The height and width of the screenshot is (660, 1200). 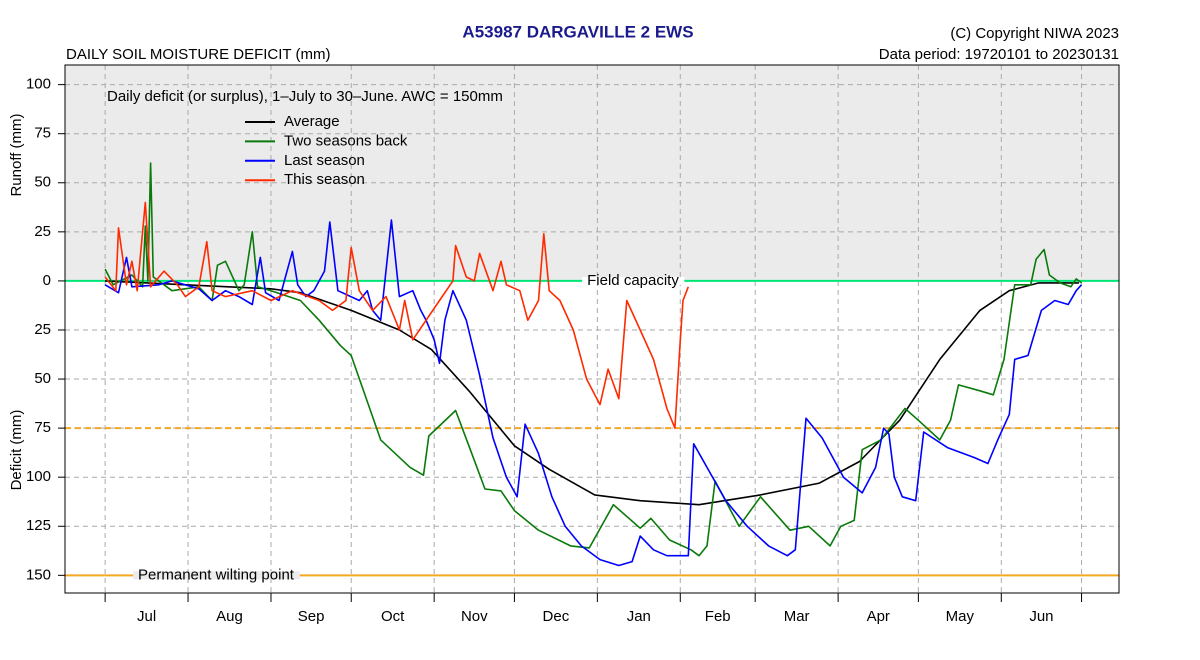 I want to click on y-tick-label: 150, so click(x=38, y=574).